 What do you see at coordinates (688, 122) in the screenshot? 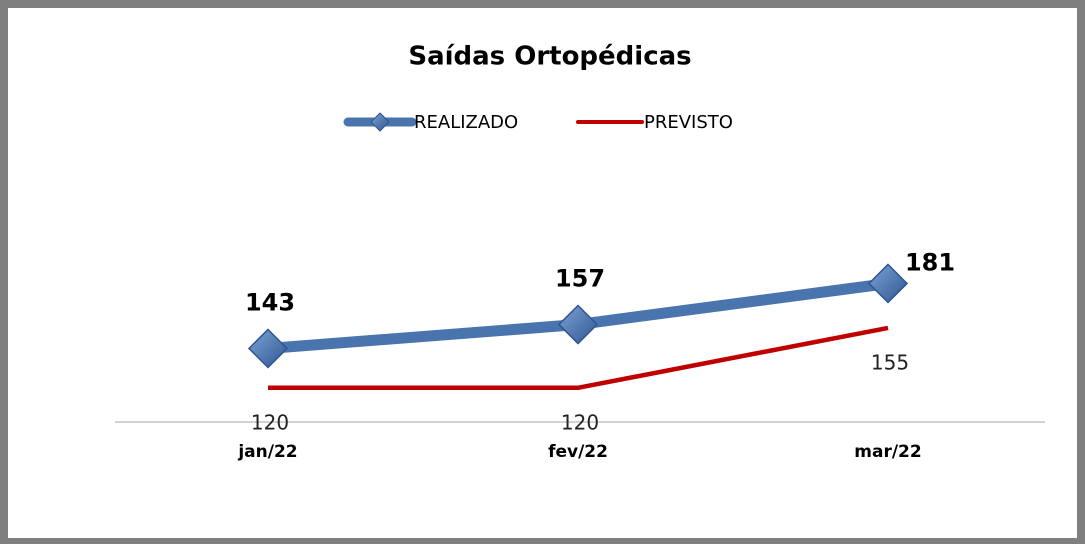
I see `legend-label: PREVISTO` at bounding box center [688, 122].